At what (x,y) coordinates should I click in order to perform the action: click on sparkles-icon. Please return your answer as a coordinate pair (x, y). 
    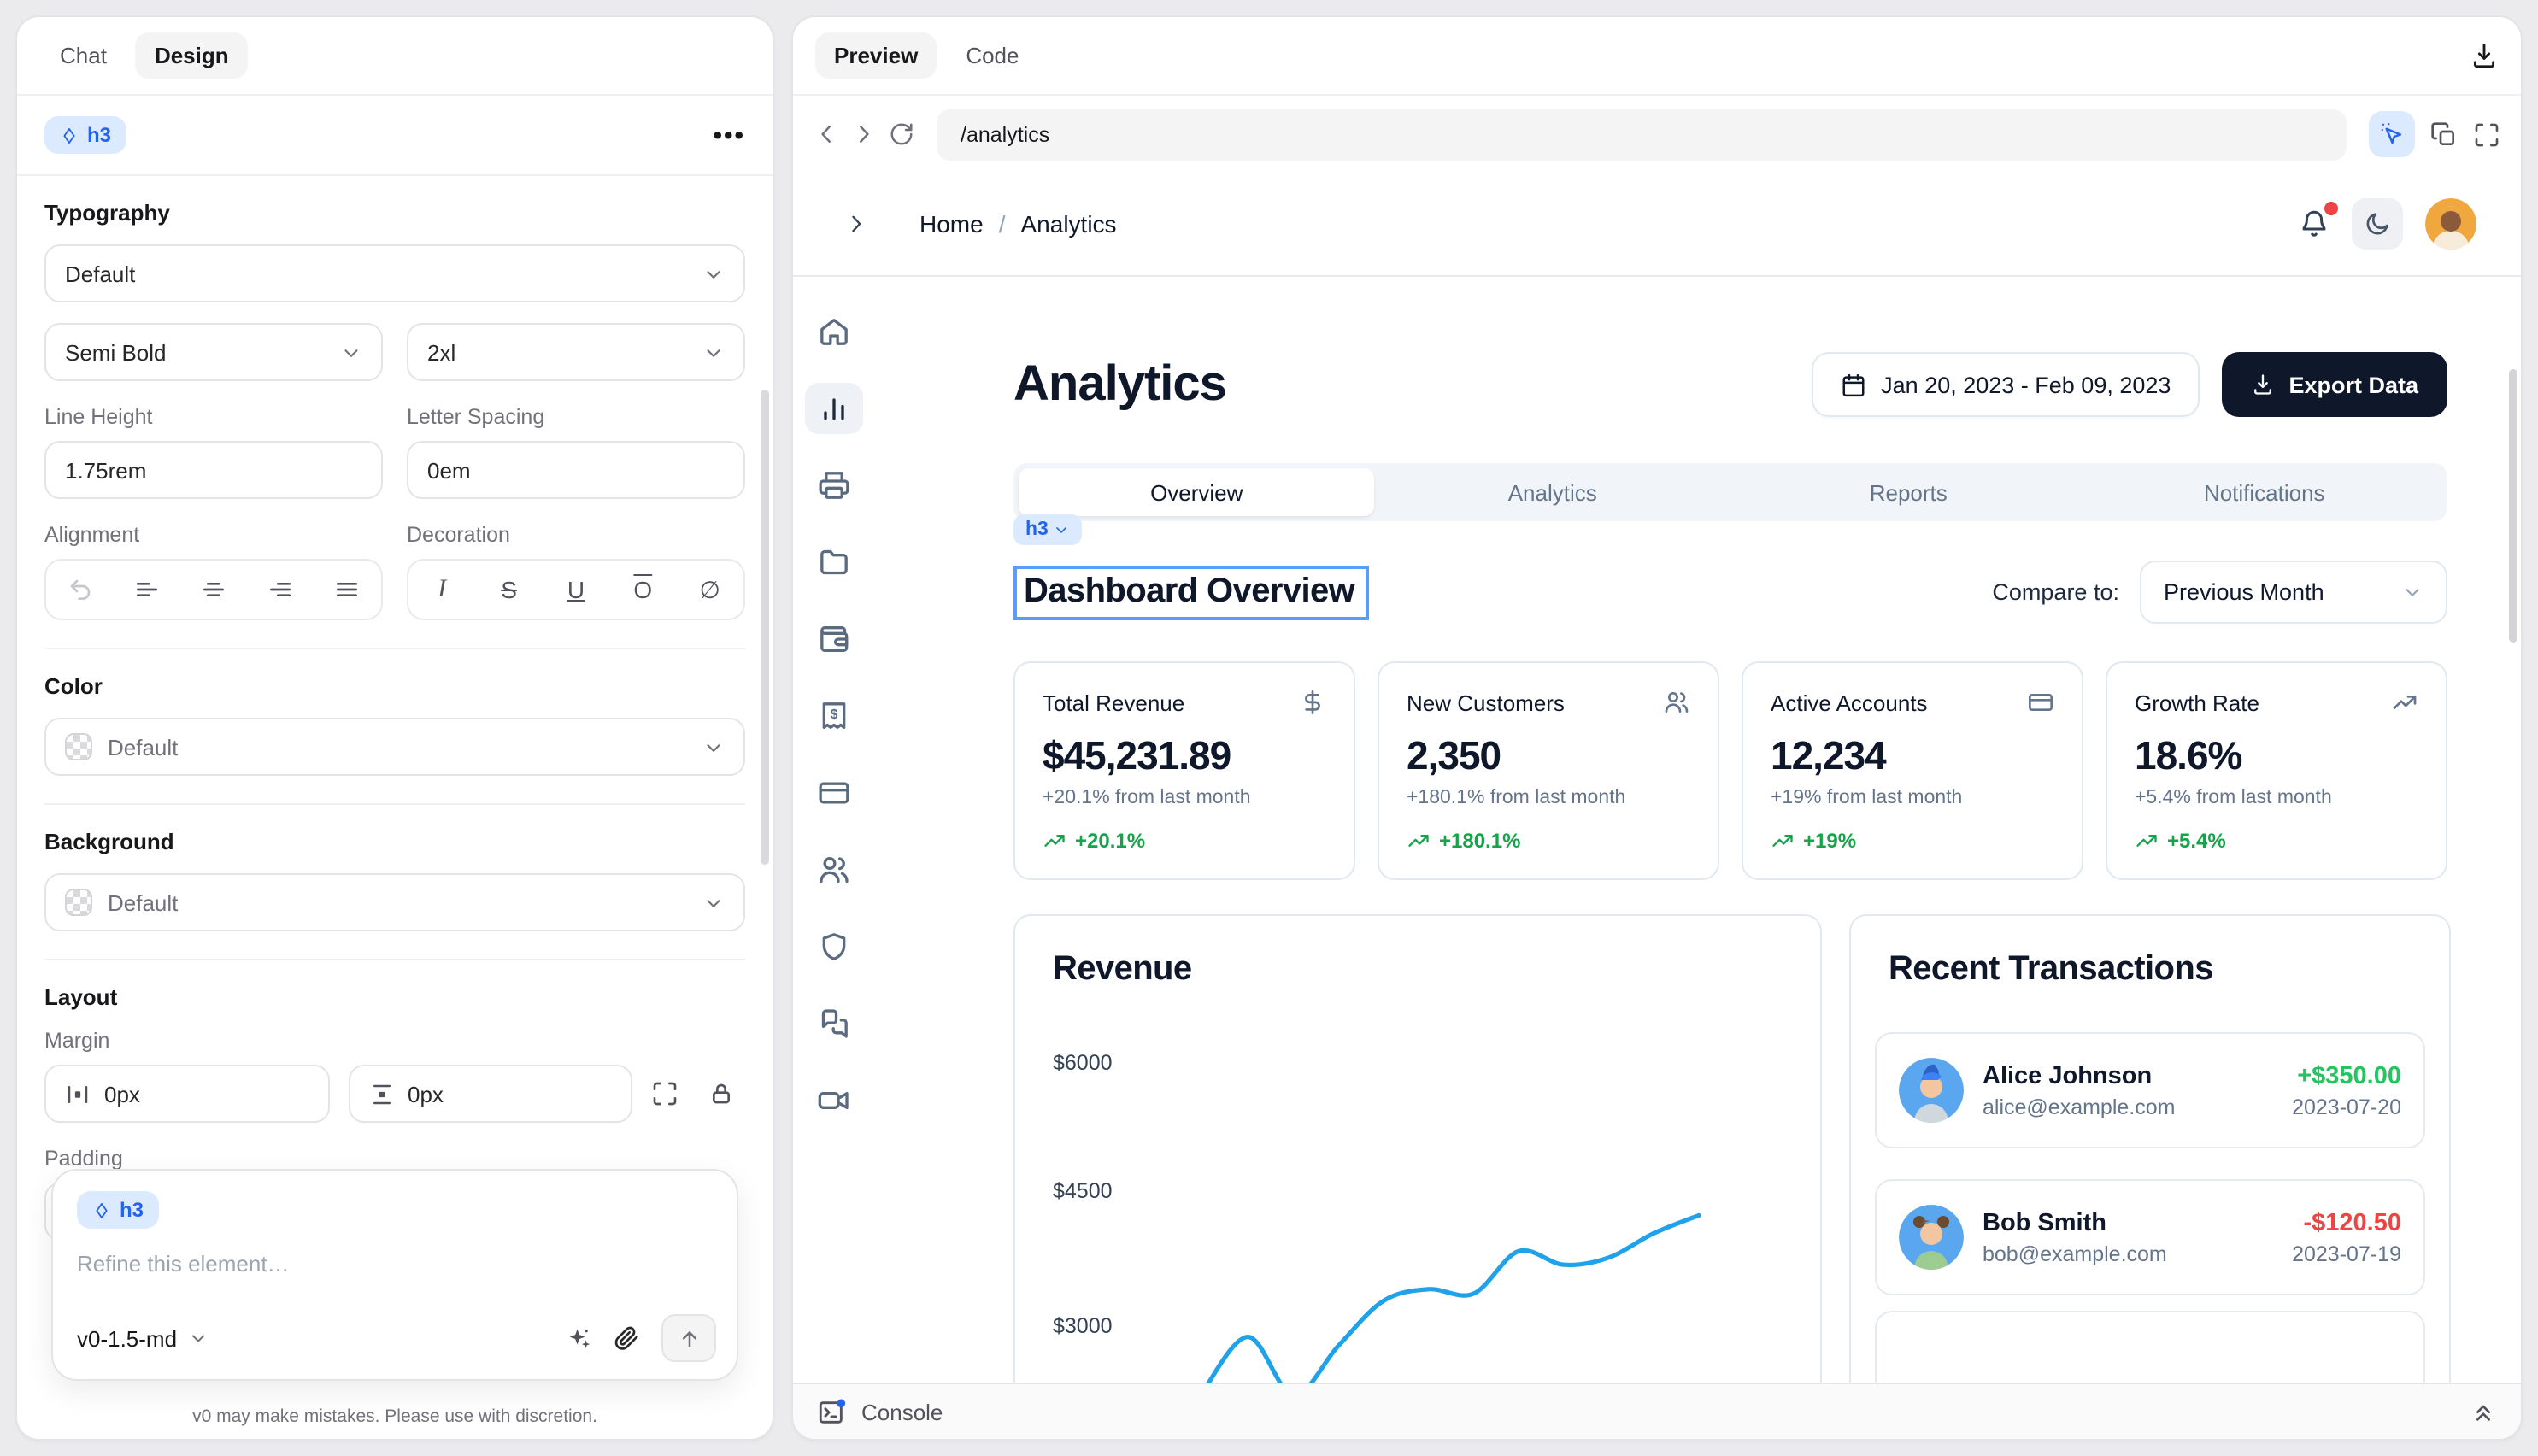
    Looking at the image, I should click on (578, 1338).